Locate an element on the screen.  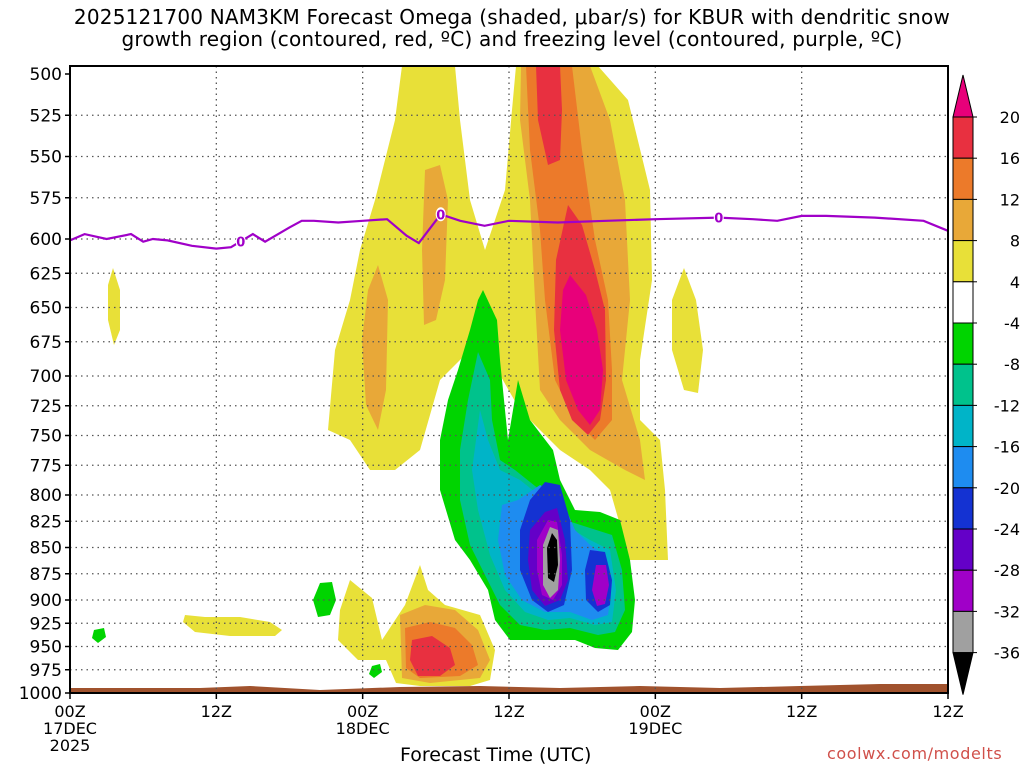
x-tick-label: 2025 is located at coordinates (70, 745).